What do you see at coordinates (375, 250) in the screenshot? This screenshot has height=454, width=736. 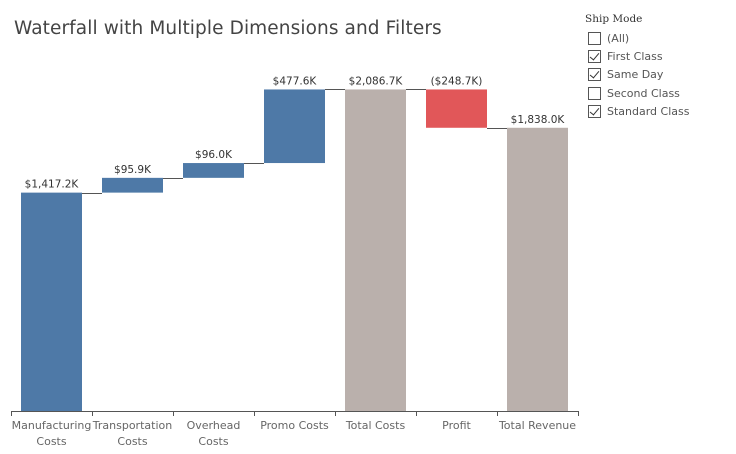 I see `bar-total-costs` at bounding box center [375, 250].